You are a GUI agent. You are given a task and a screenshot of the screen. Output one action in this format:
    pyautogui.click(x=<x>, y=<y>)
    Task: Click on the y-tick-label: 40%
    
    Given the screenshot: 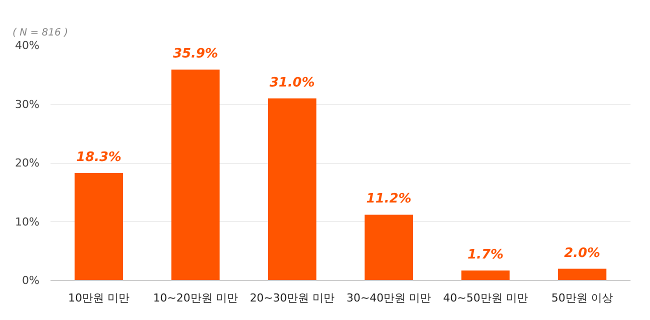 What is the action you would take?
    pyautogui.click(x=27, y=45)
    